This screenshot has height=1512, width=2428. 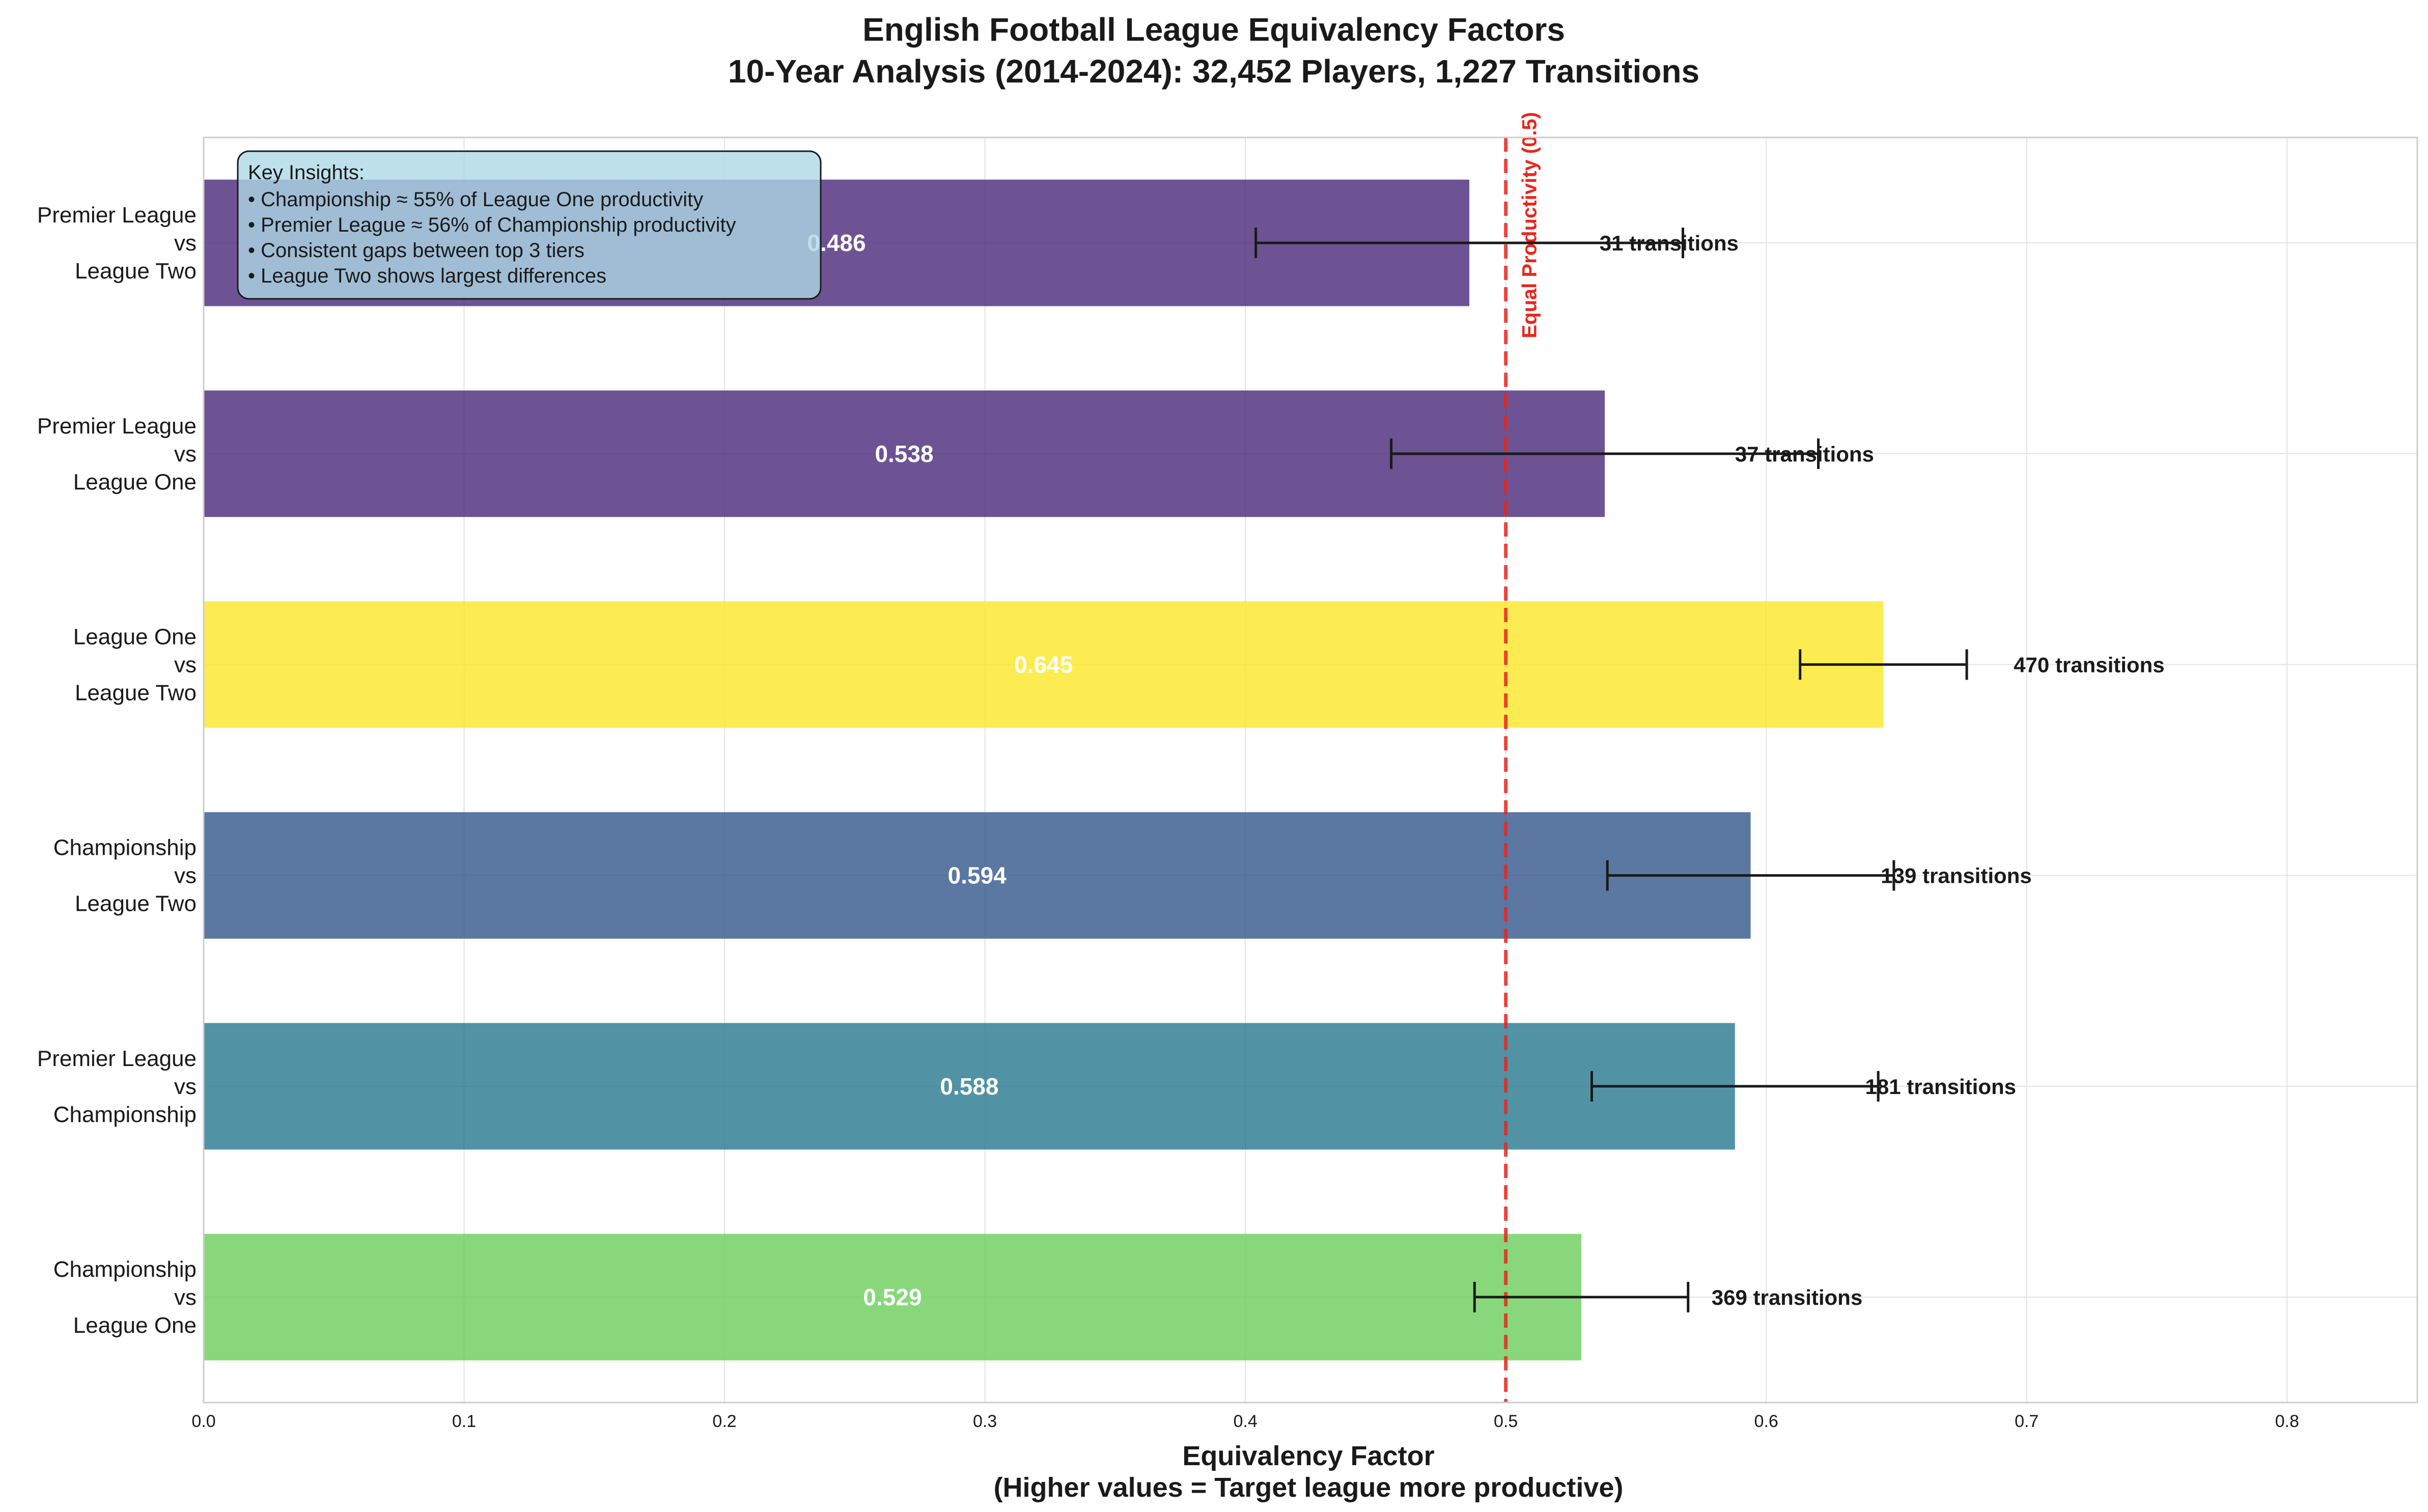 I want to click on x-tick-label: 0.4, so click(x=1245, y=1421).